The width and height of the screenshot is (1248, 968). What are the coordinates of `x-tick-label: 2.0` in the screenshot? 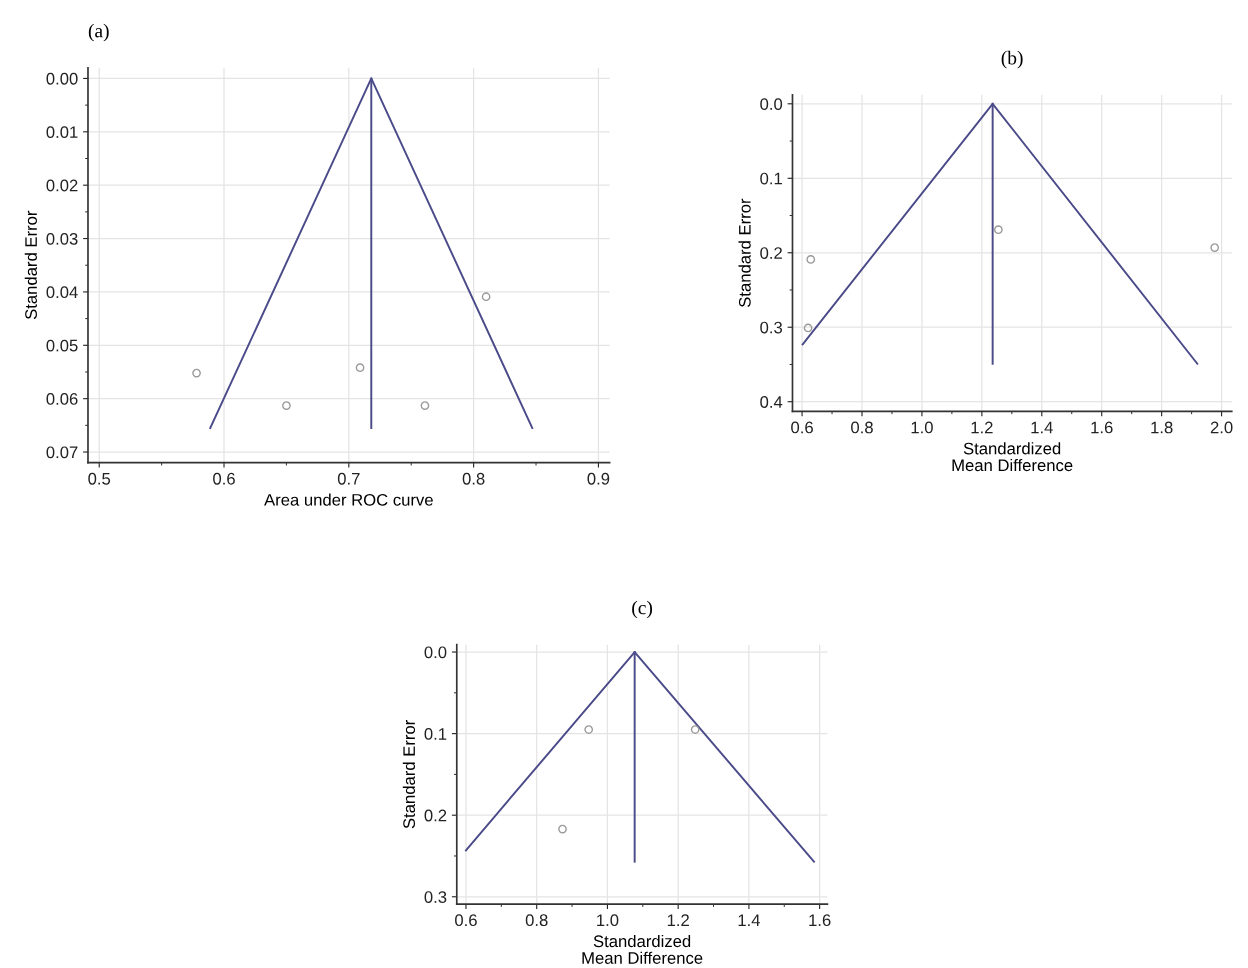 It's located at (1221, 427).